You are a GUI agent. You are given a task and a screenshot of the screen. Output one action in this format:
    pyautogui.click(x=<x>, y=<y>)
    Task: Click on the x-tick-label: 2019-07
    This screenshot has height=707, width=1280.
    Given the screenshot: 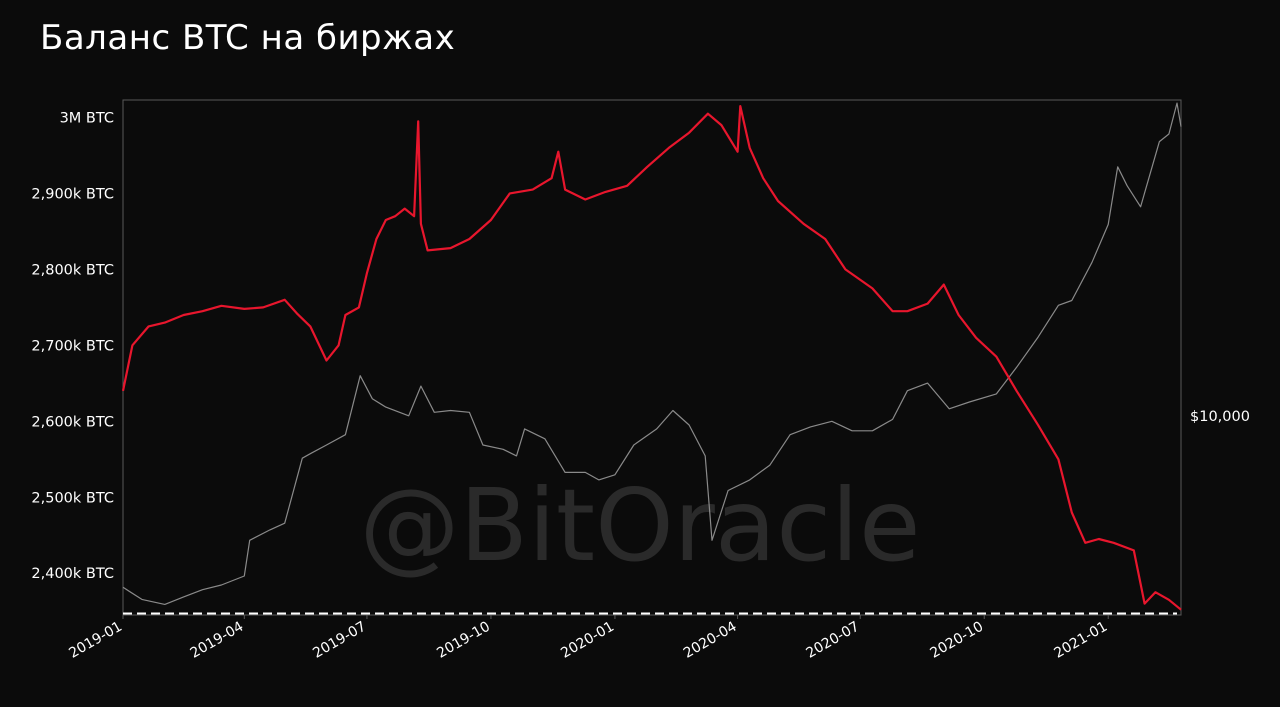 What is the action you would take?
    pyautogui.click(x=339, y=640)
    